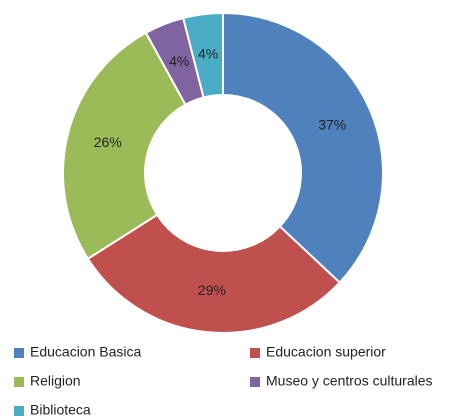 The width and height of the screenshot is (469, 417). What do you see at coordinates (86, 352) in the screenshot?
I see `legend-label: Educacion Basica` at bounding box center [86, 352].